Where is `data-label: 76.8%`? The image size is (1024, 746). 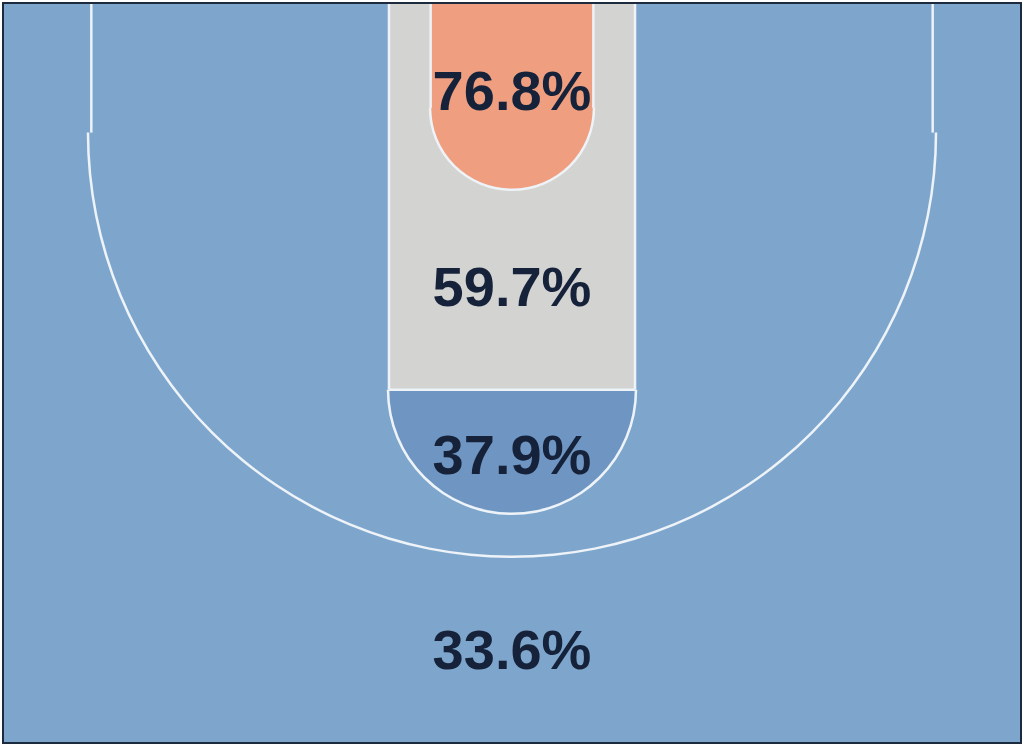
data-label: 76.8% is located at coordinates (512, 91).